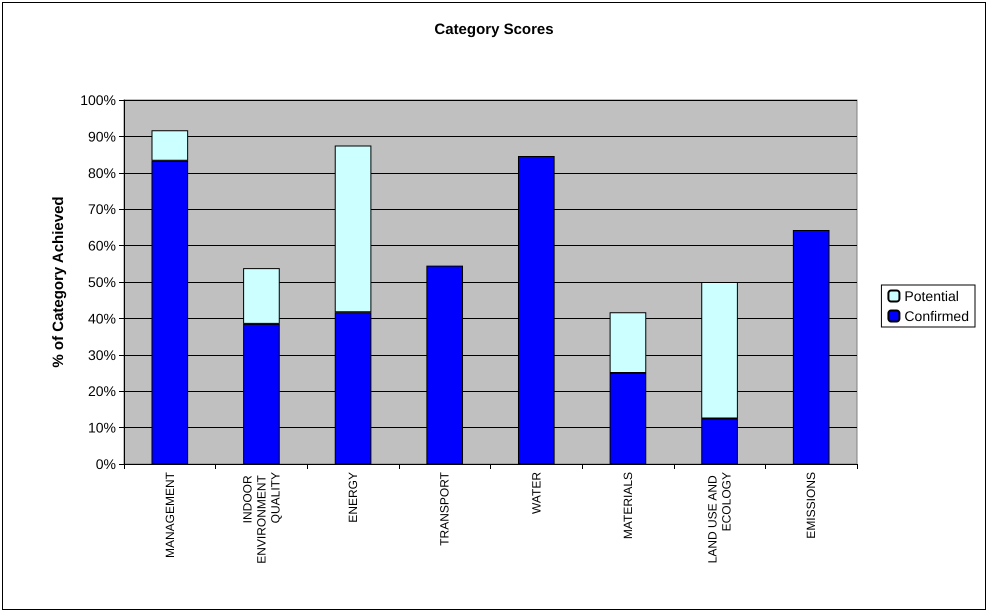 Image resolution: width=990 pixels, height=614 pixels. Describe the element at coordinates (536, 493) in the screenshot. I see `x-tick-label: WATER` at that location.